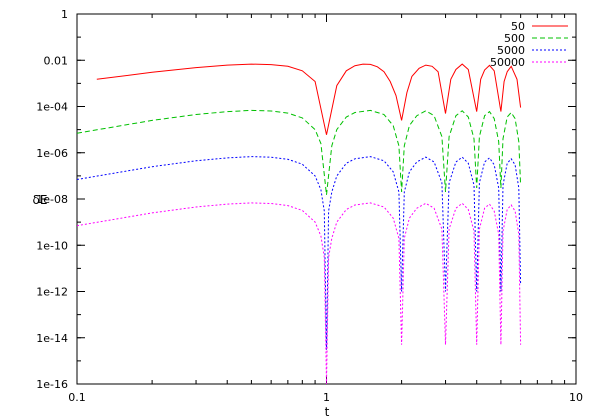 This screenshot has width=600, height=420. Describe the element at coordinates (52, 384) in the screenshot. I see `y-tick-label: 1e-16` at that location.